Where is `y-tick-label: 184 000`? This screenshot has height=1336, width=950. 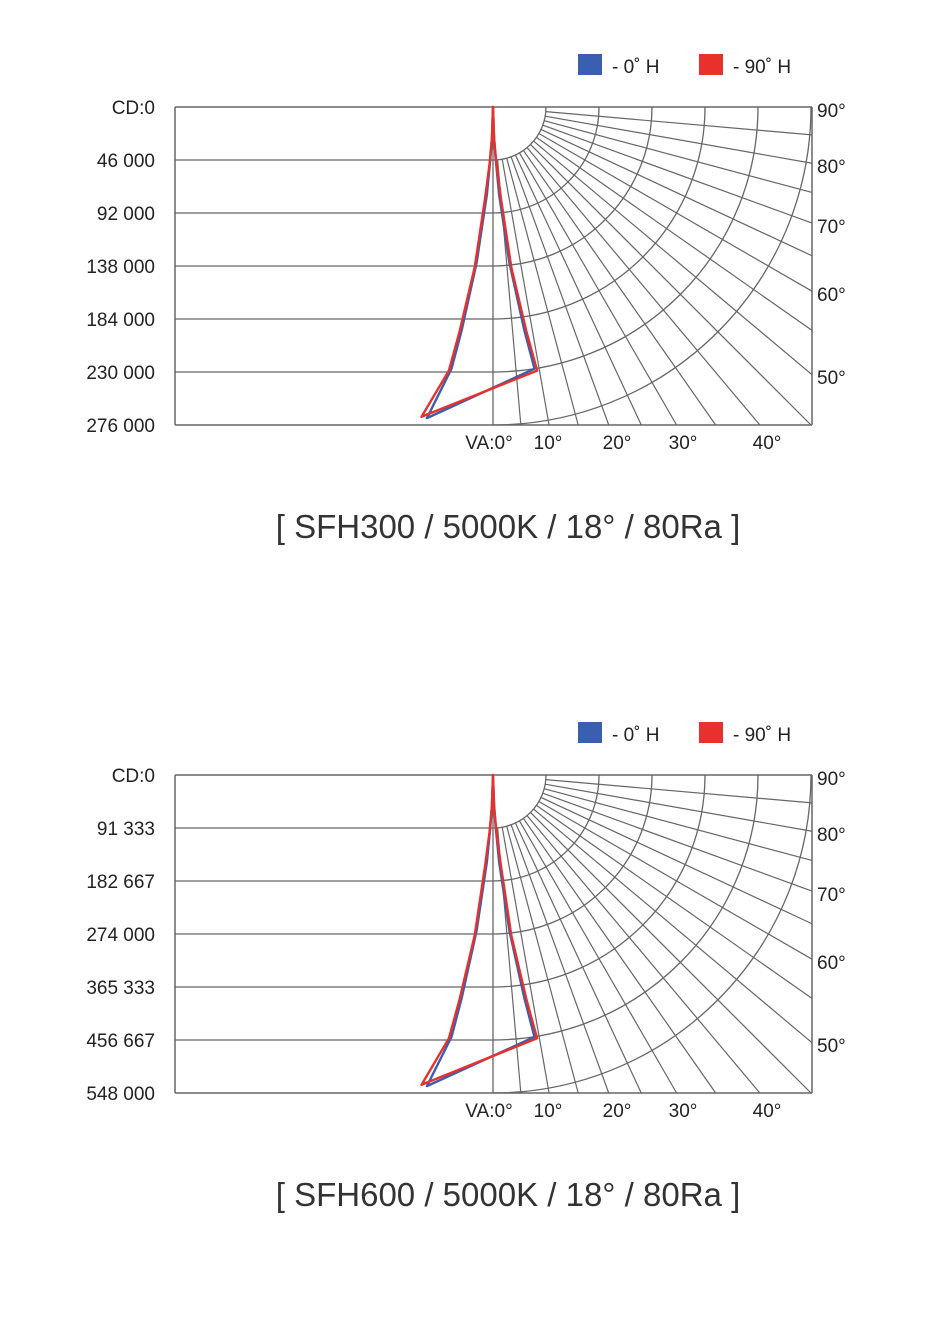
y-tick-label: 184 000 is located at coordinates (120, 320).